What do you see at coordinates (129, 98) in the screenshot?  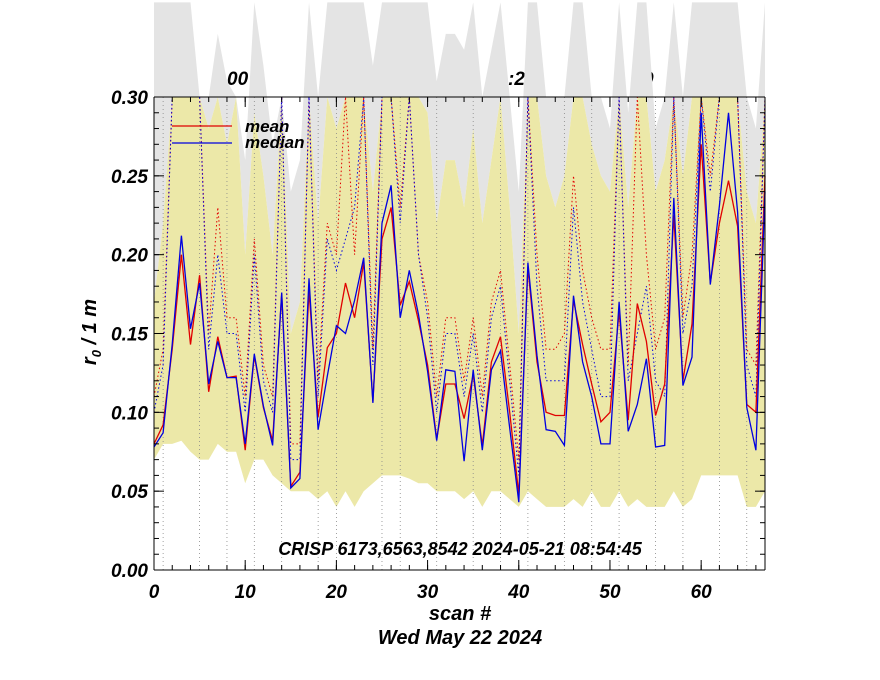 I see `y-tick-label: 0.30` at bounding box center [129, 98].